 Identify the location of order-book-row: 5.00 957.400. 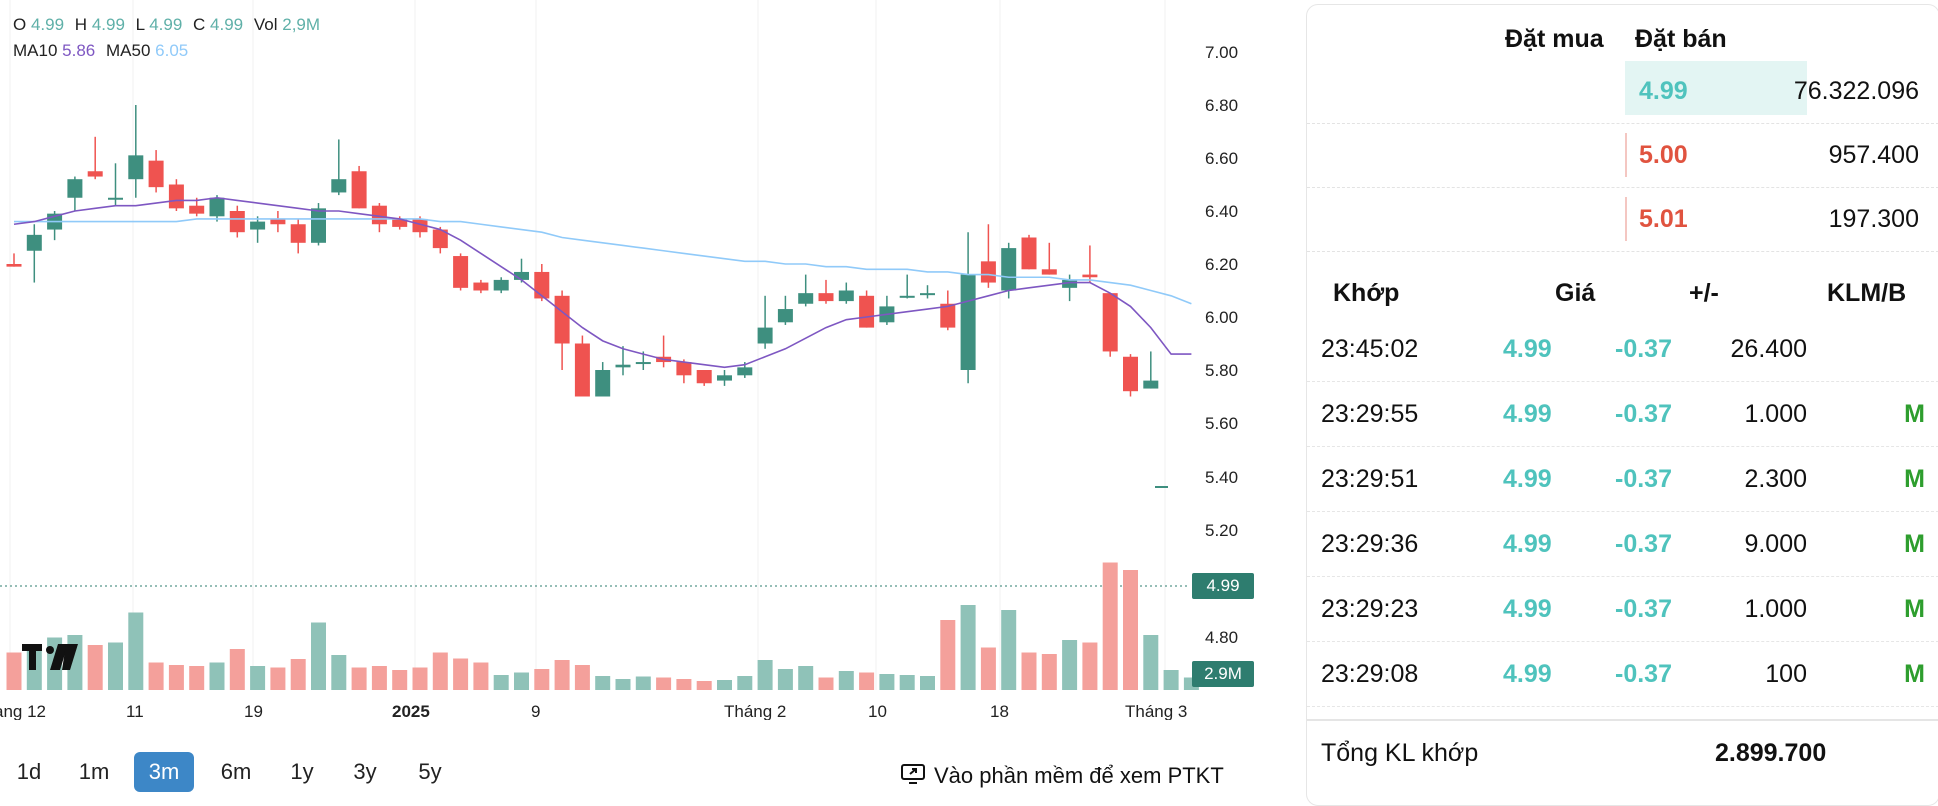
(1622, 155).